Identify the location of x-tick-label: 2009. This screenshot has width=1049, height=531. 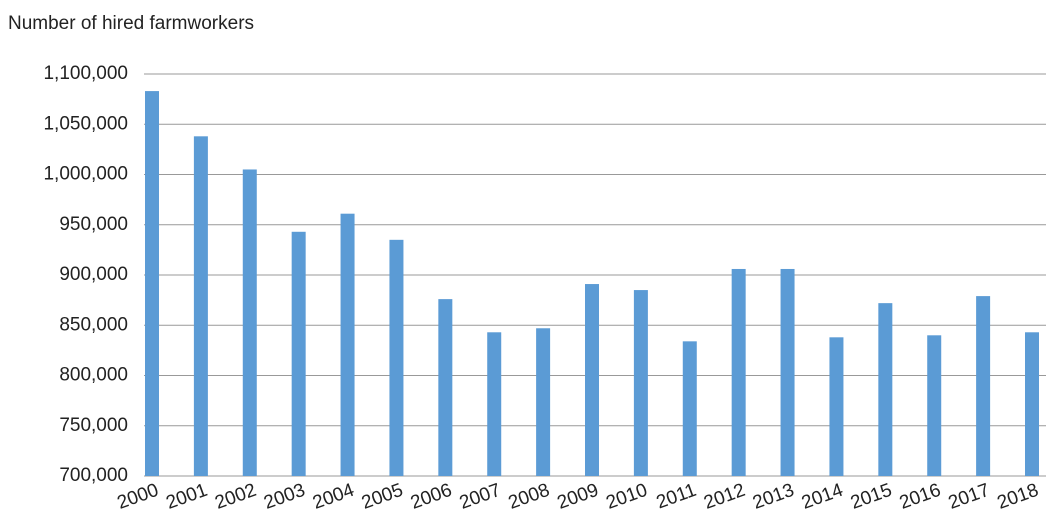
(578, 497).